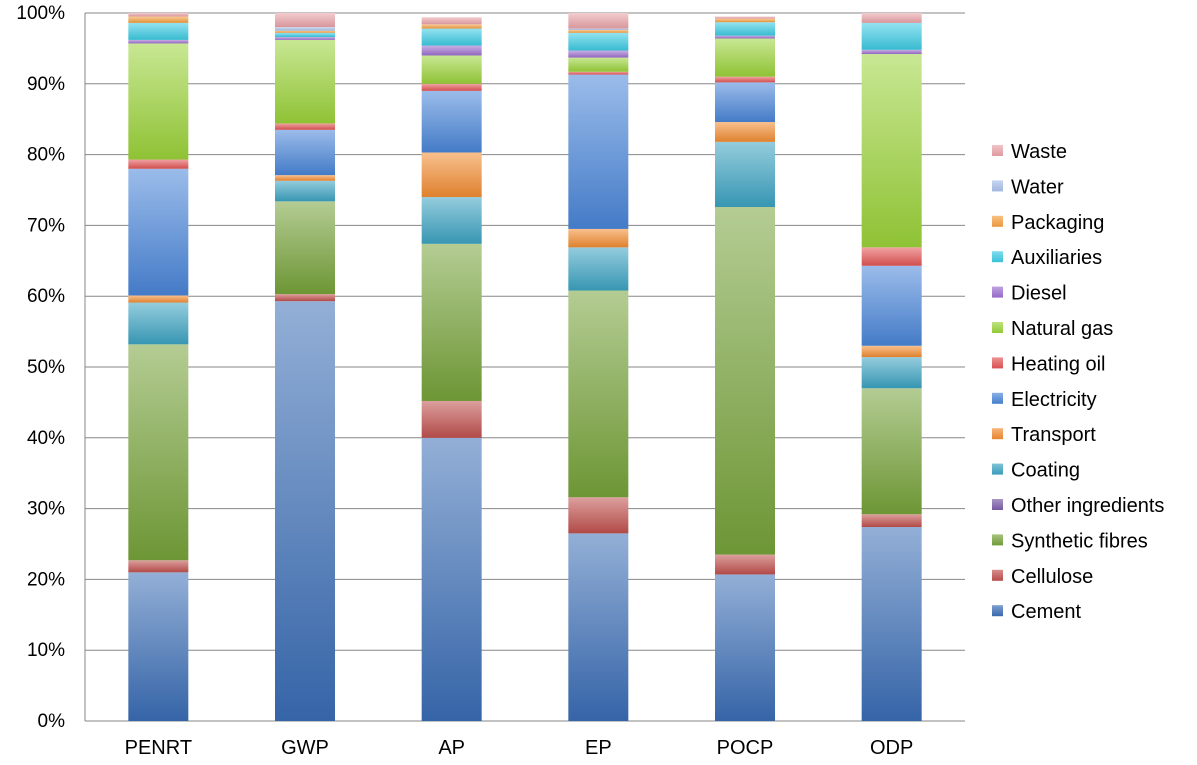 The height and width of the screenshot is (765, 1197). Describe the element at coordinates (46, 296) in the screenshot. I see `y-tick-label: 60%` at that location.